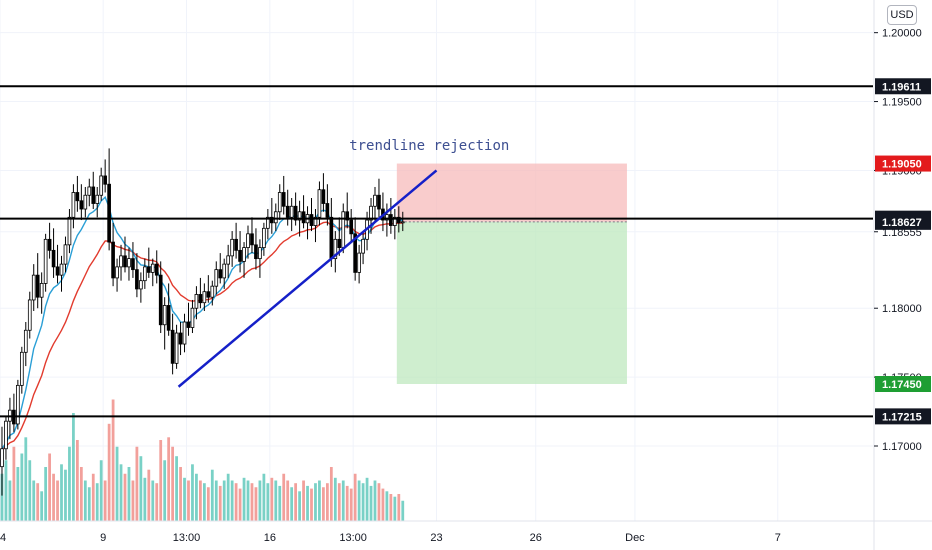  I want to click on take-profit-zone, so click(511, 302).